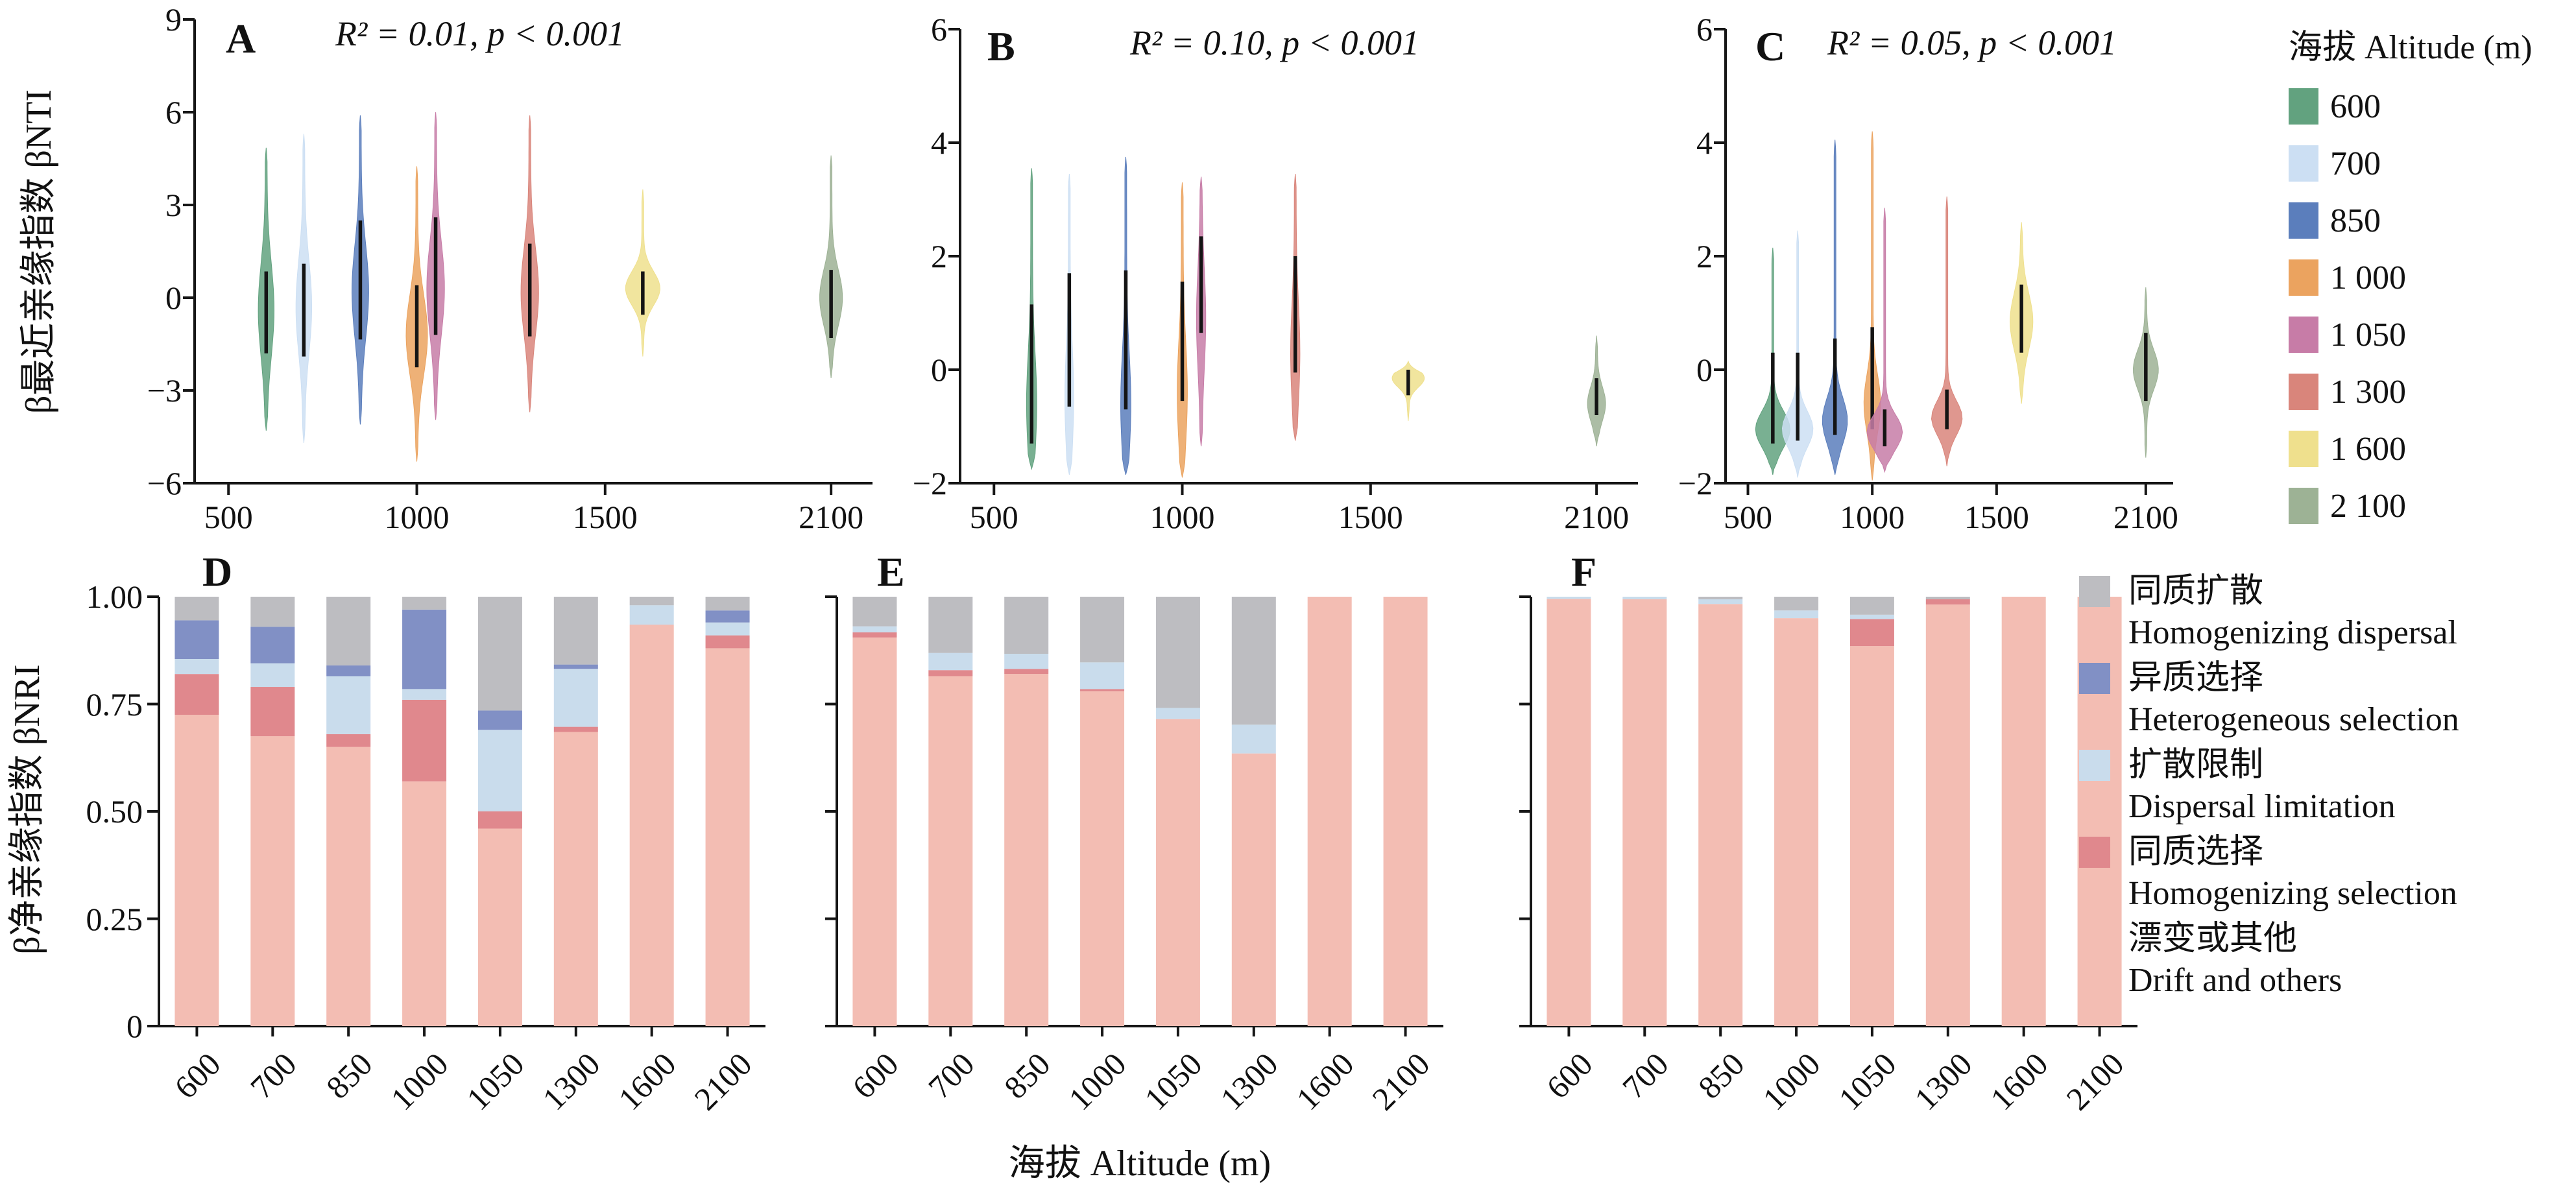 Image resolution: width=2576 pixels, height=1185 pixels. What do you see at coordinates (1720, 601) in the screenshot?
I see `bar-segment-F-850-dispersal_limitation` at bounding box center [1720, 601].